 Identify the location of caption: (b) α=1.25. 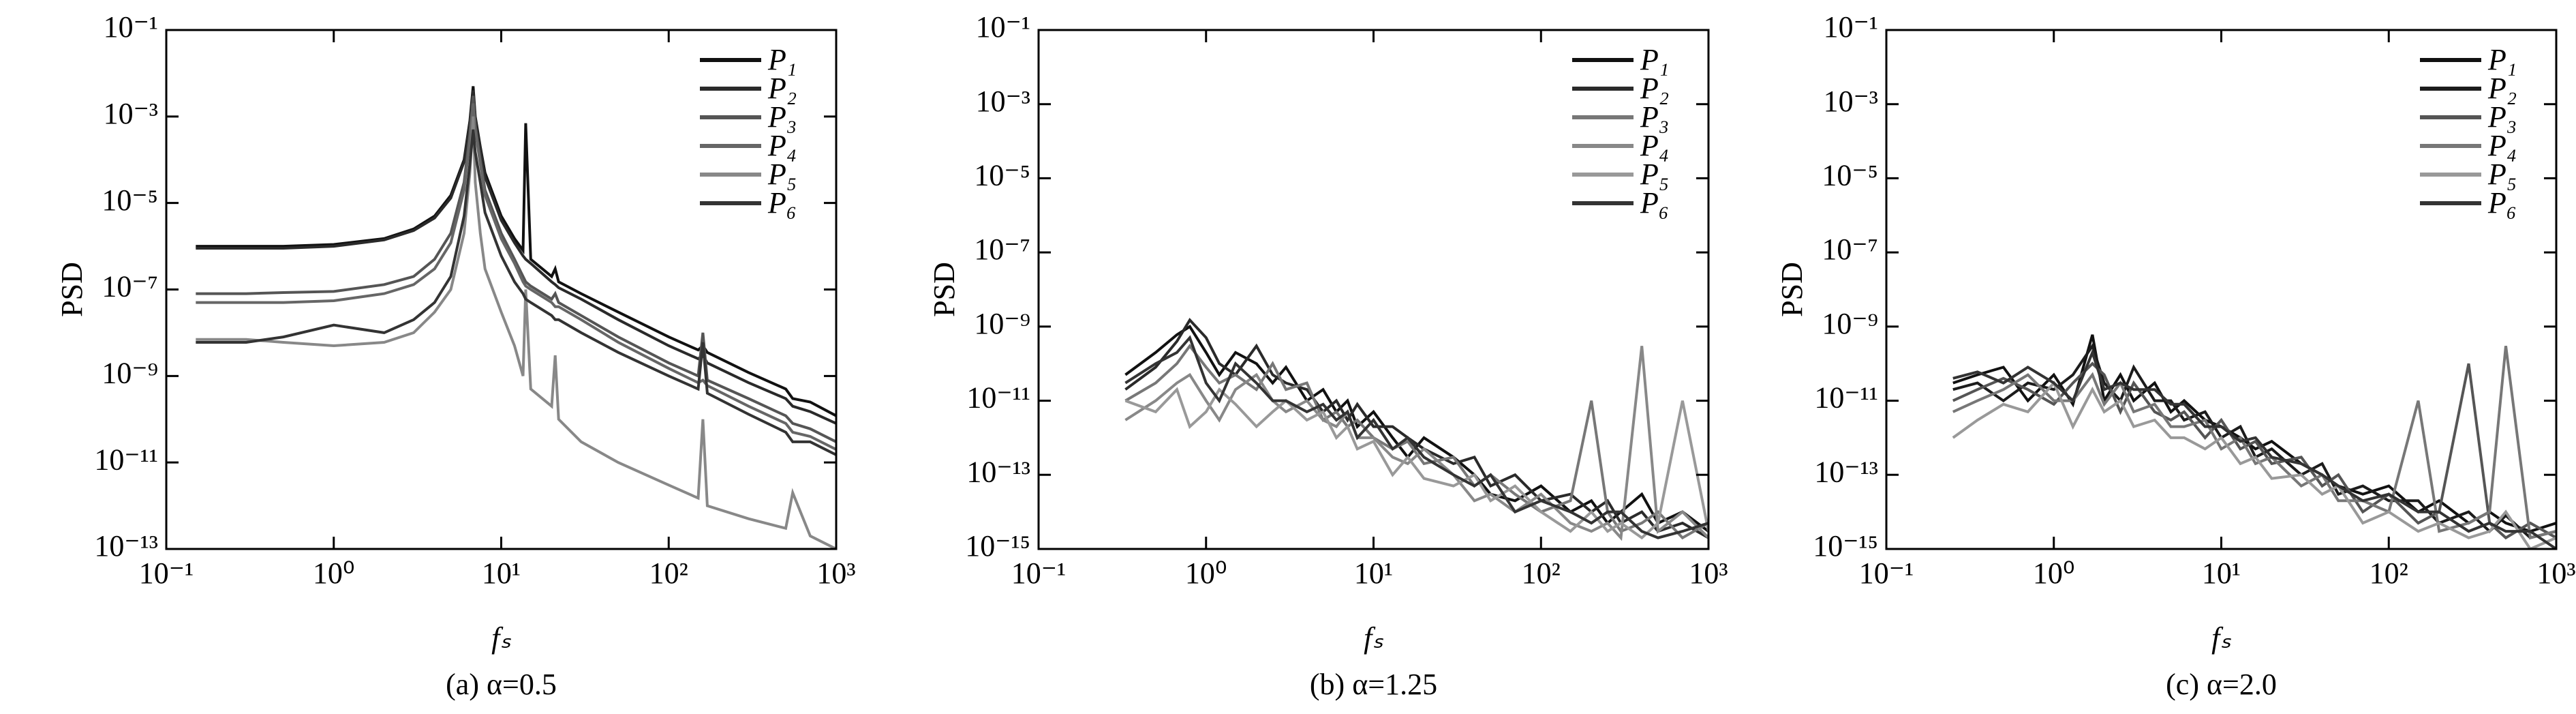
(1373, 684).